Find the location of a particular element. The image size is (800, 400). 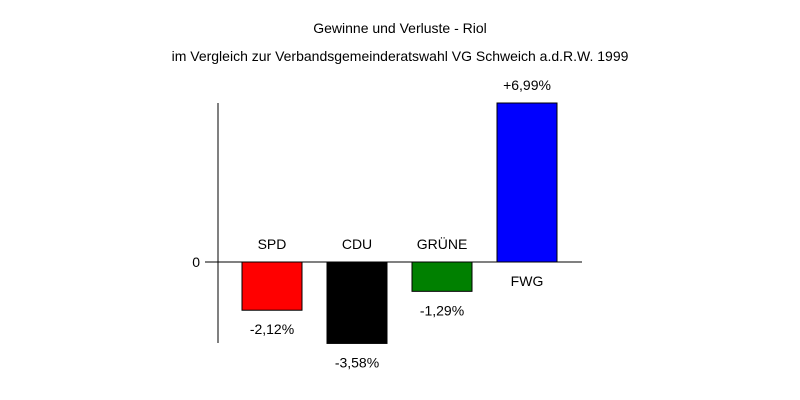

category-label: FWG is located at coordinates (527, 281).